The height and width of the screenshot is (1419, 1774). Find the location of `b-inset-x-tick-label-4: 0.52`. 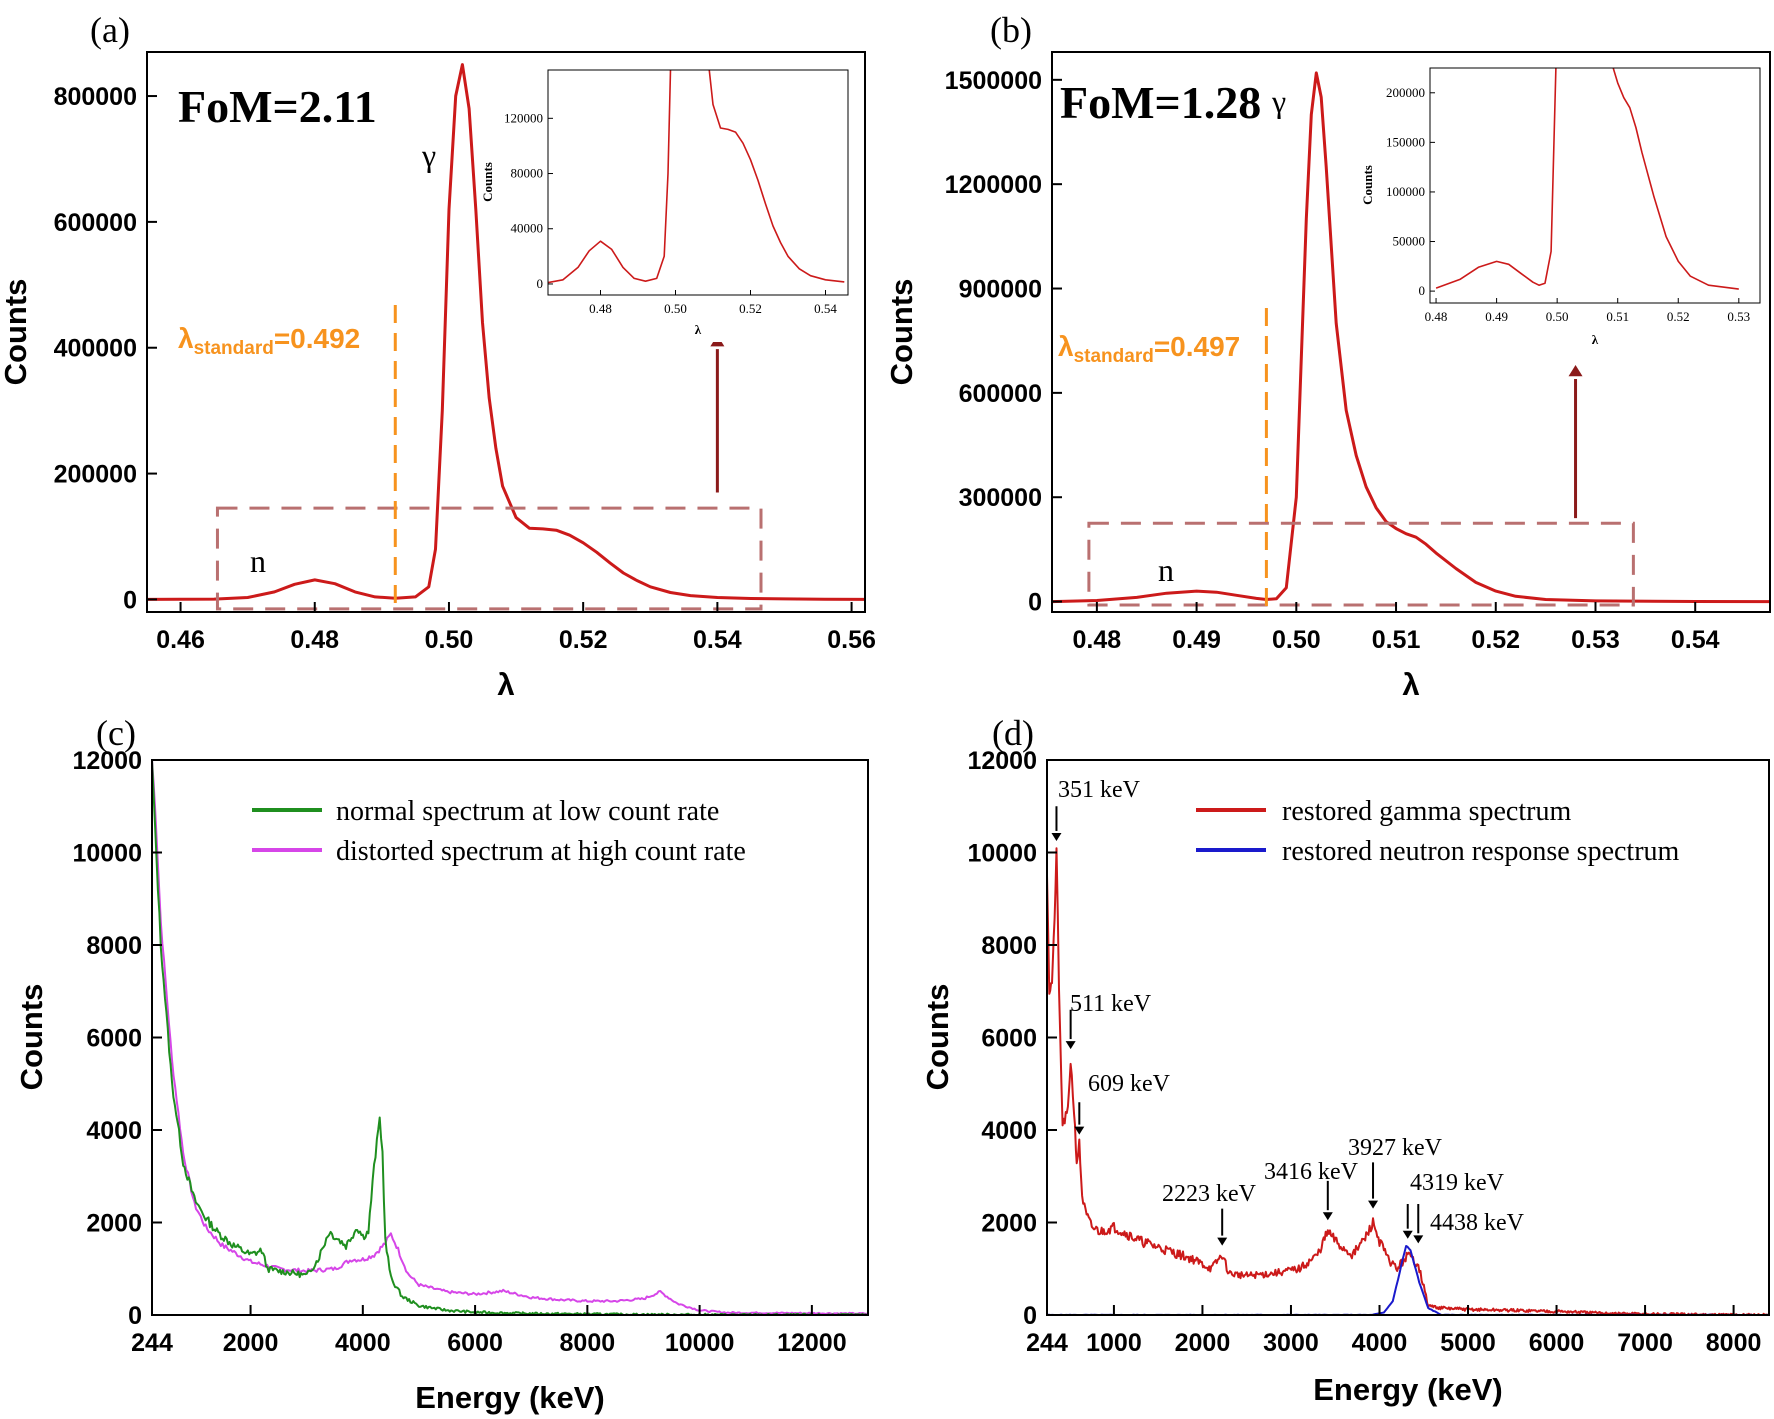

b-inset-x-tick-label-4: 0.52 is located at coordinates (1678, 316).